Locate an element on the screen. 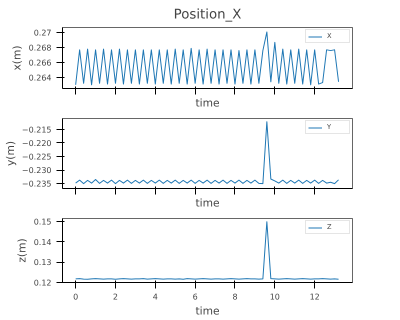 The image size is (400, 320). y-tick-label: −0.220 is located at coordinates (37, 143).